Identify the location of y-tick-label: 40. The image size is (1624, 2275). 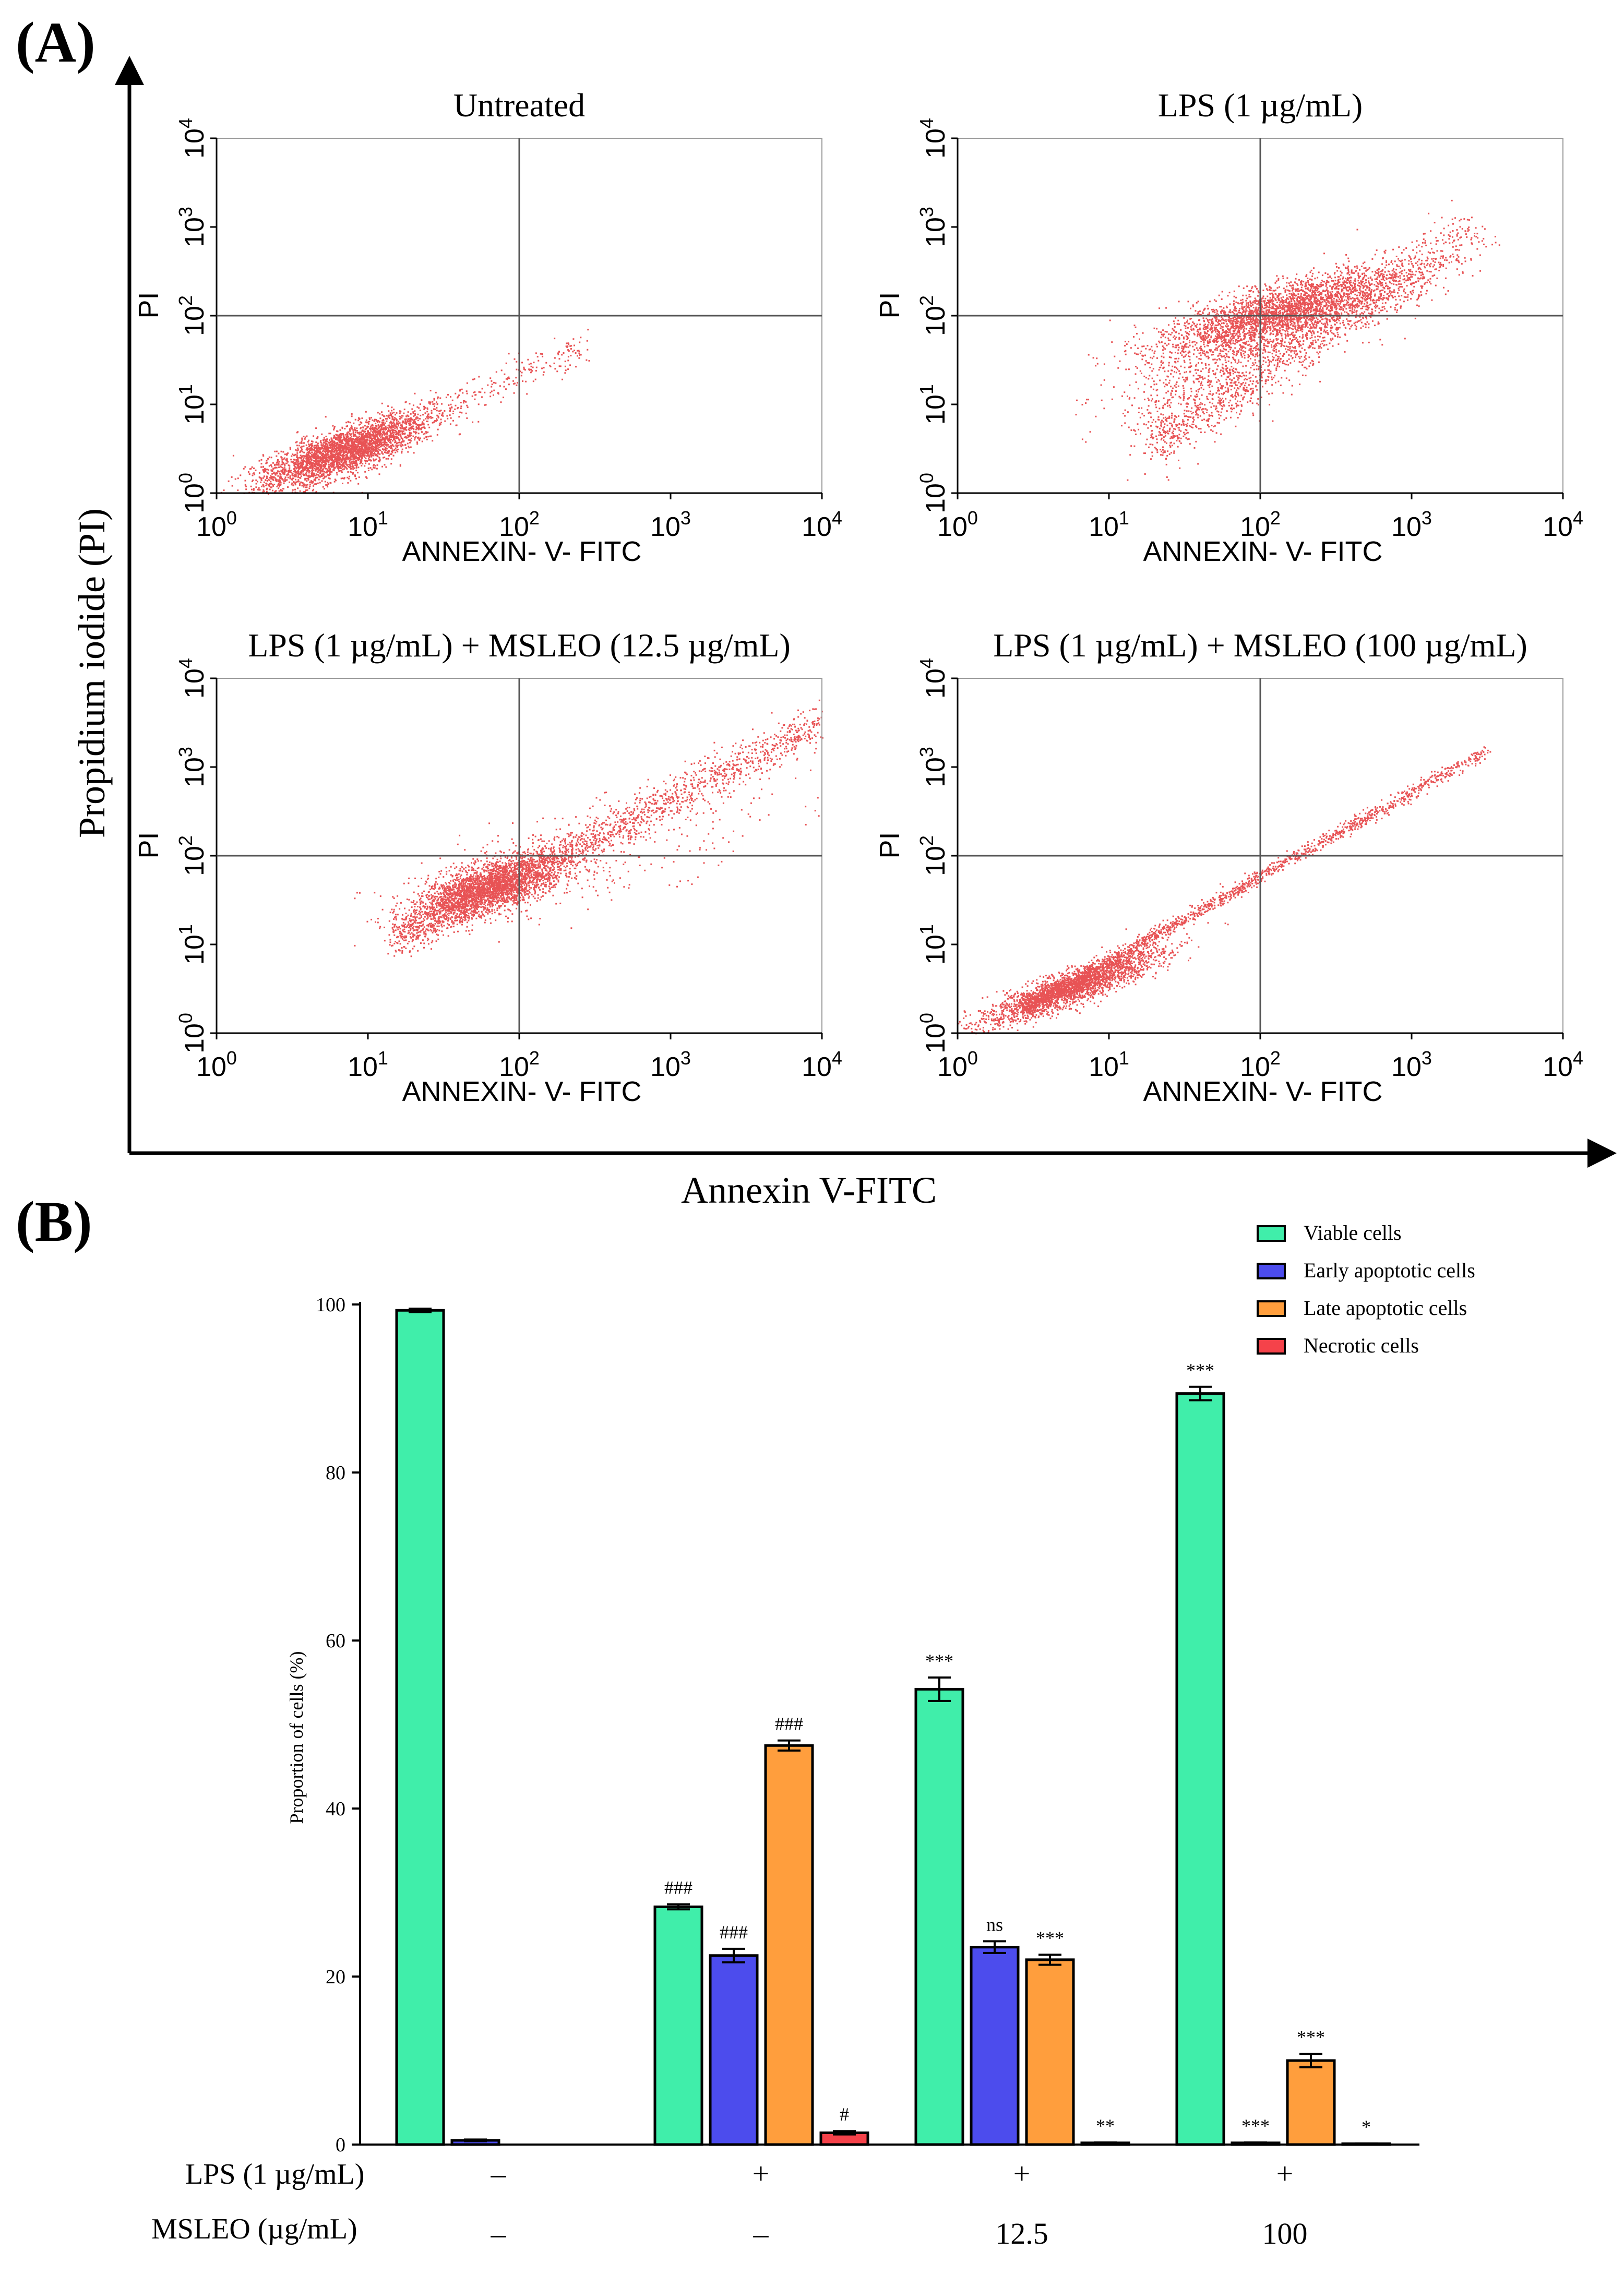
(336, 1809).